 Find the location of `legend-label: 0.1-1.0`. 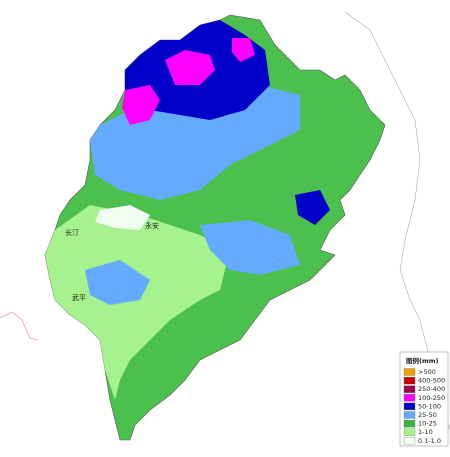

legend-label: 0.1-1.0 is located at coordinates (429, 441).